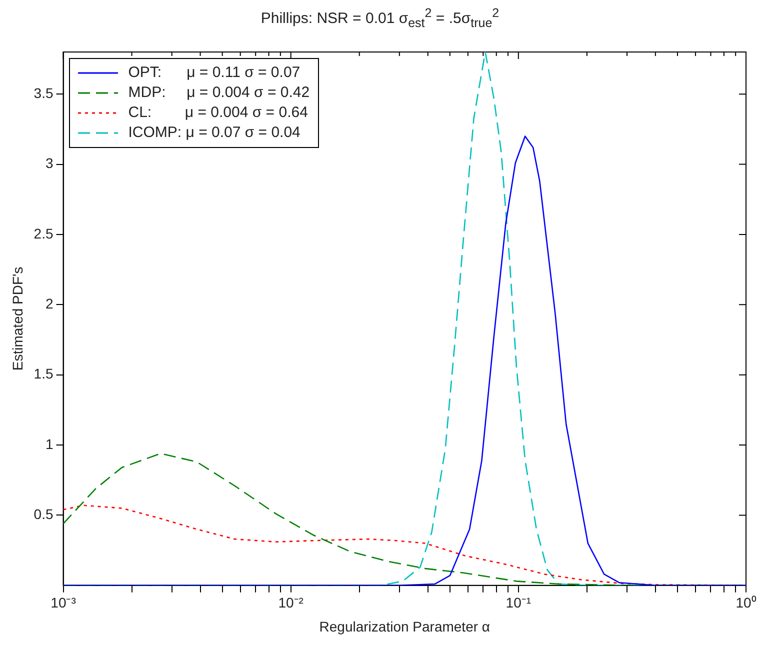 The height and width of the screenshot is (648, 760). What do you see at coordinates (44, 233) in the screenshot?
I see `y-tick-label: 2.5` at bounding box center [44, 233].